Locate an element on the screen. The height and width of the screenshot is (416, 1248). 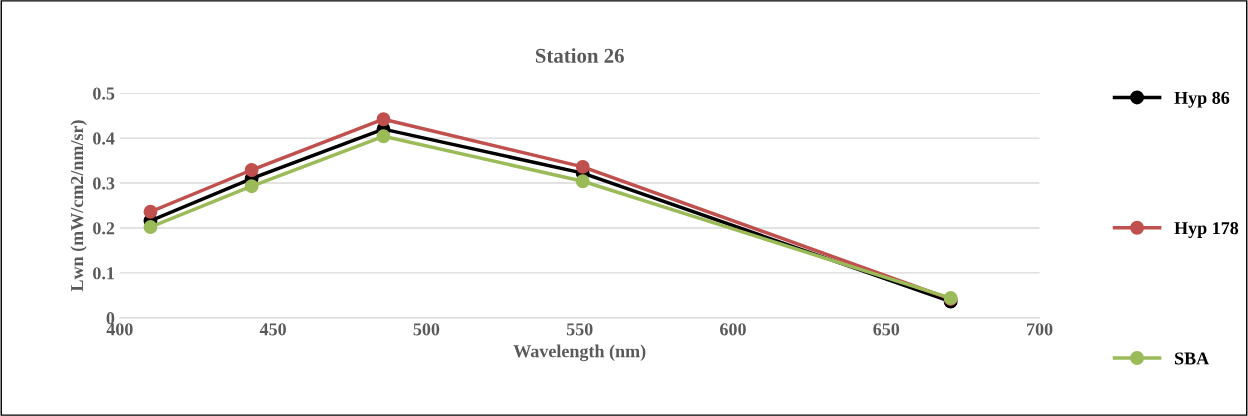
x-tick-label: 700 is located at coordinates (1040, 329).